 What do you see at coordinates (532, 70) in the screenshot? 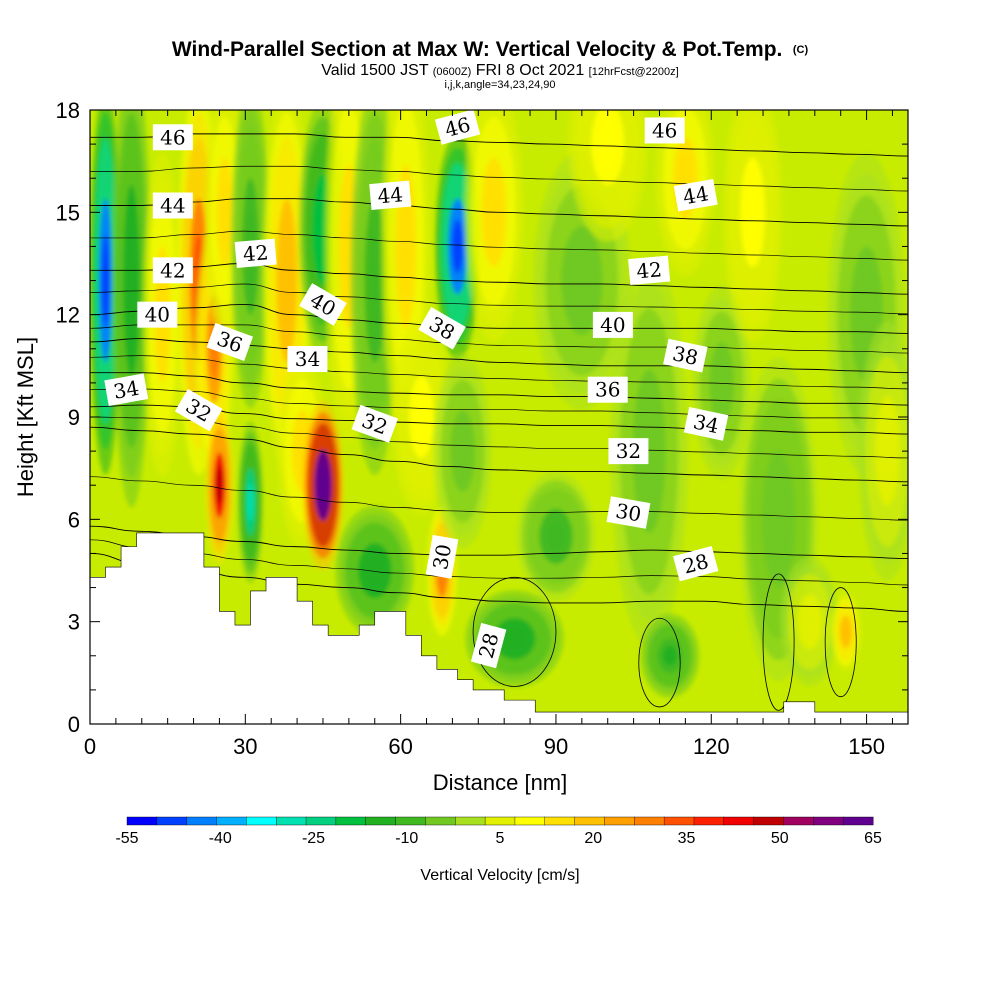
I see `subtitle-date: FRI 8 Oct 2021` at bounding box center [532, 70].